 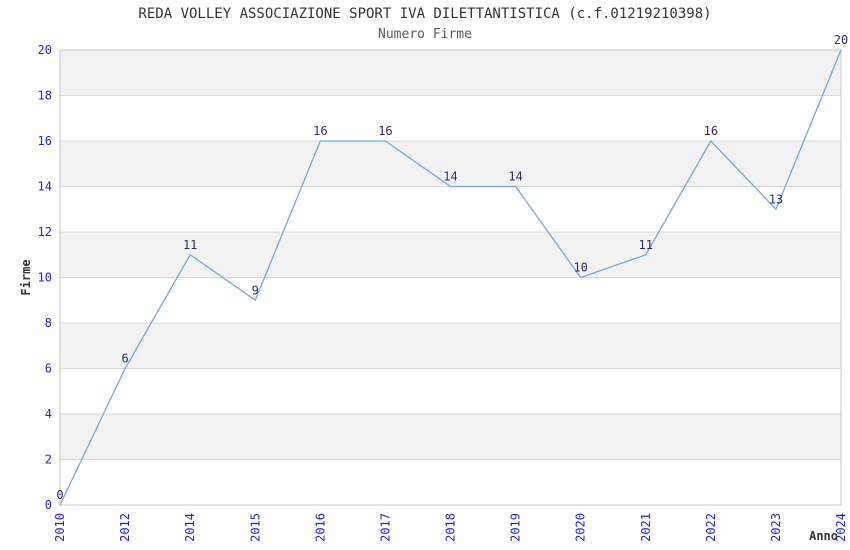 I want to click on x-tick-label: 2019, so click(x=516, y=527).